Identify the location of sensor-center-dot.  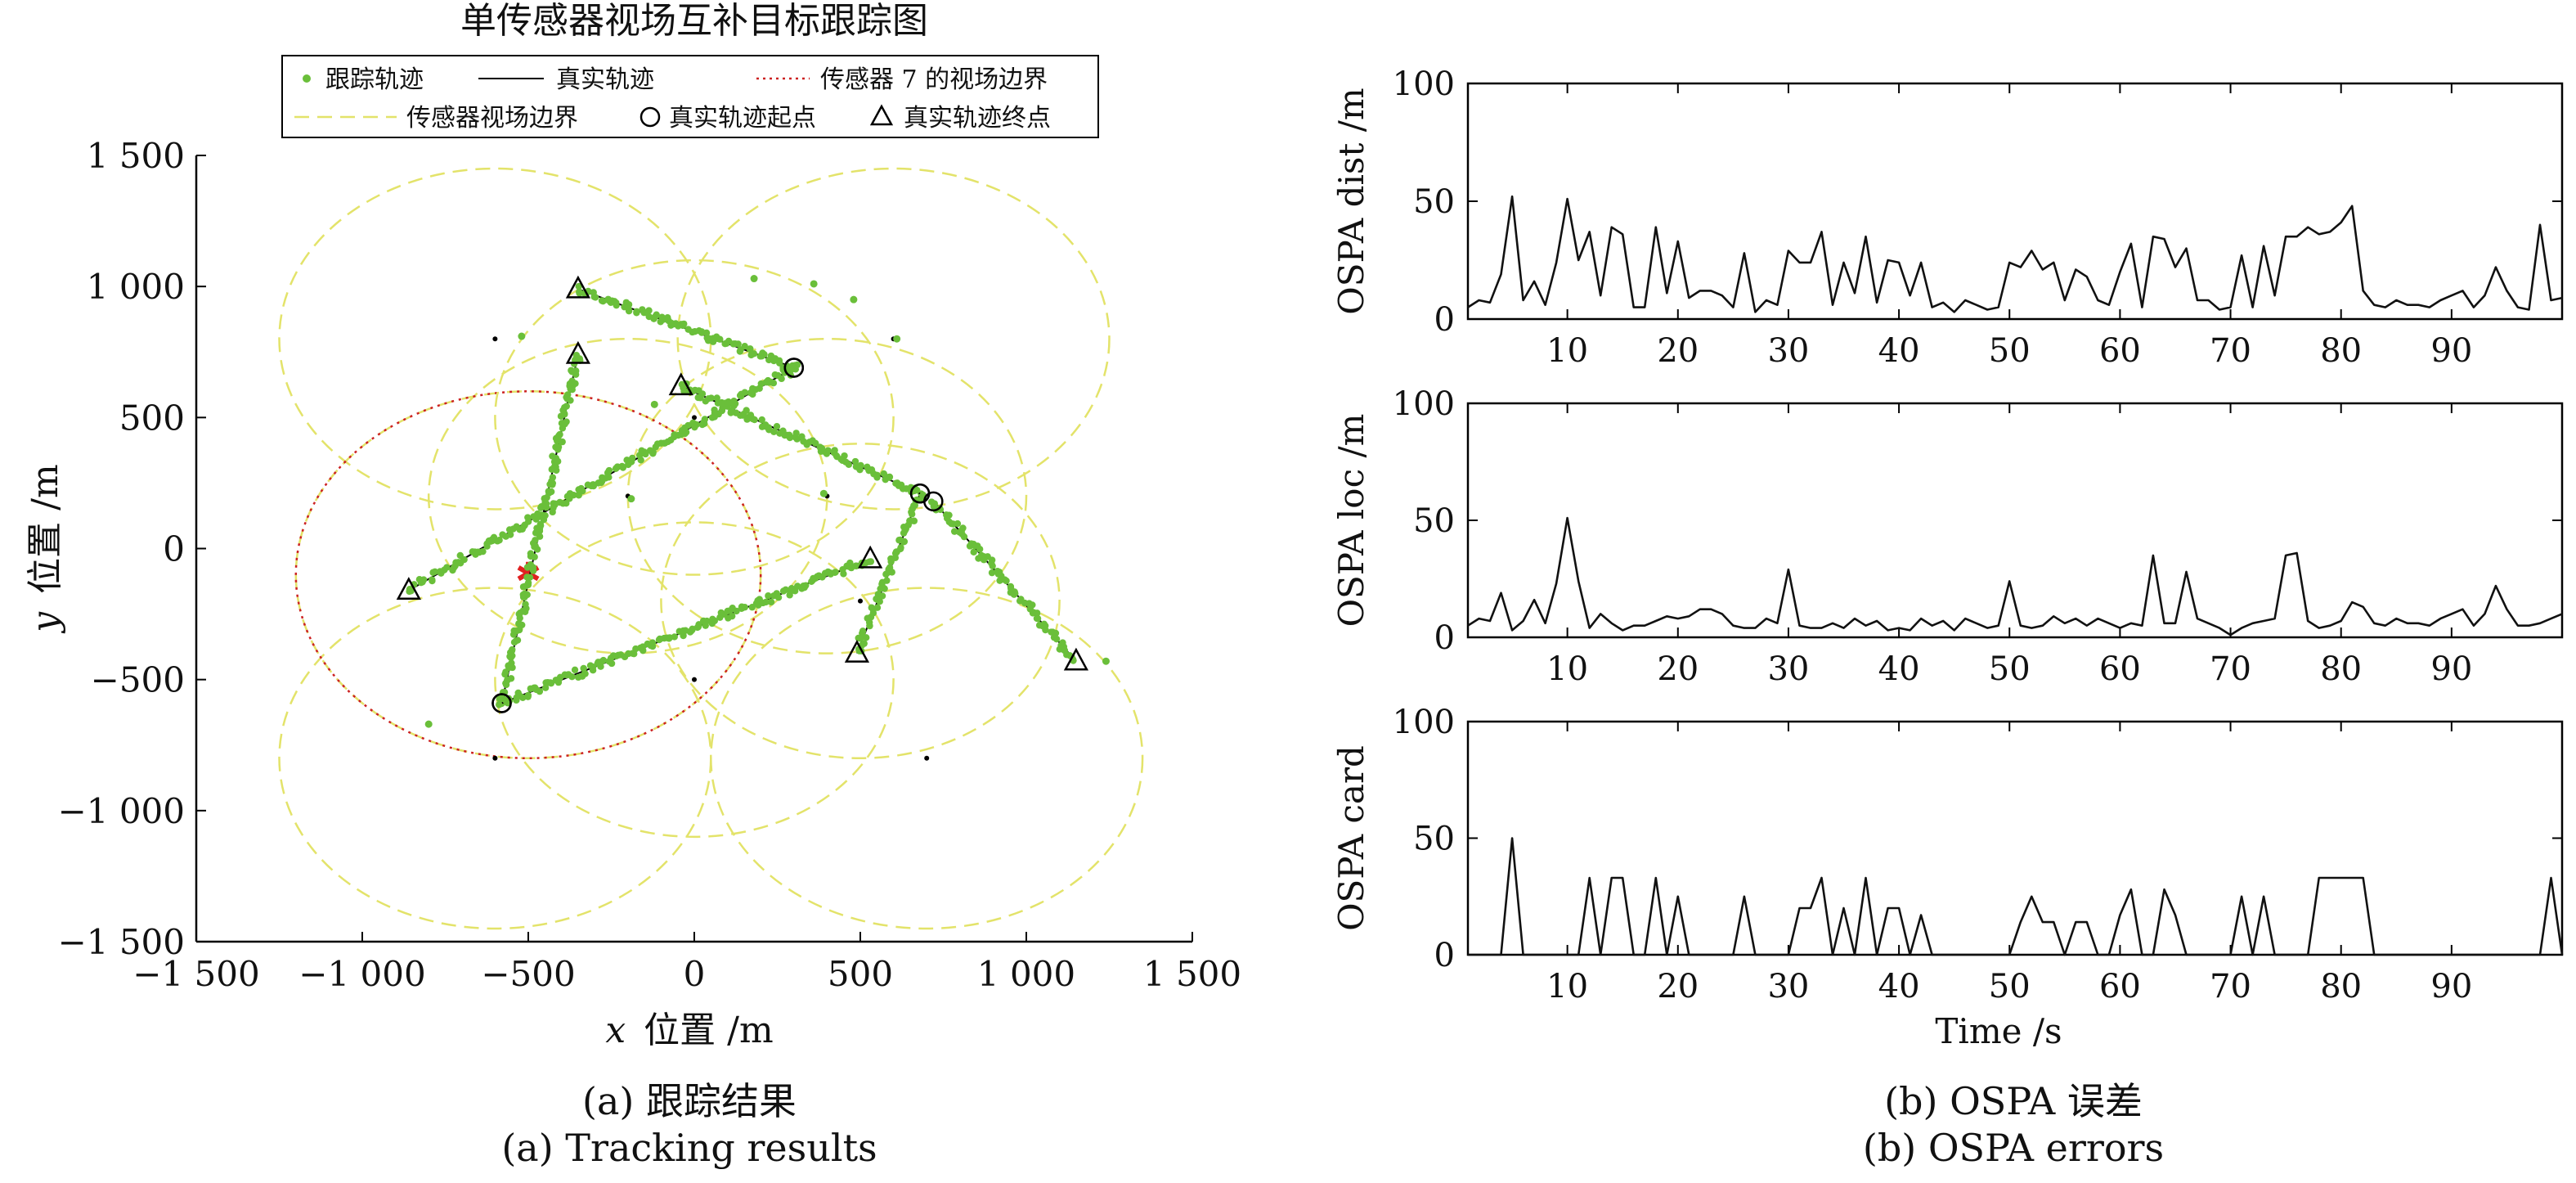
(927, 758).